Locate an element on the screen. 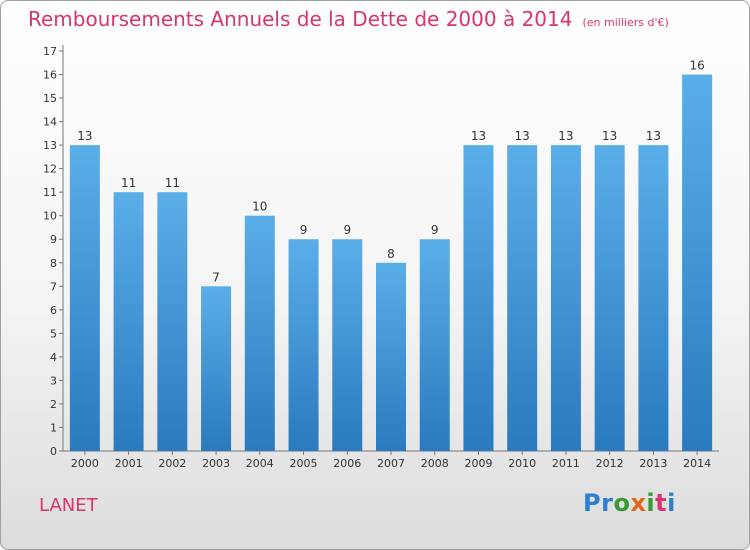 The height and width of the screenshot is (550, 750). y-tick-label: 17 is located at coordinates (50, 51).